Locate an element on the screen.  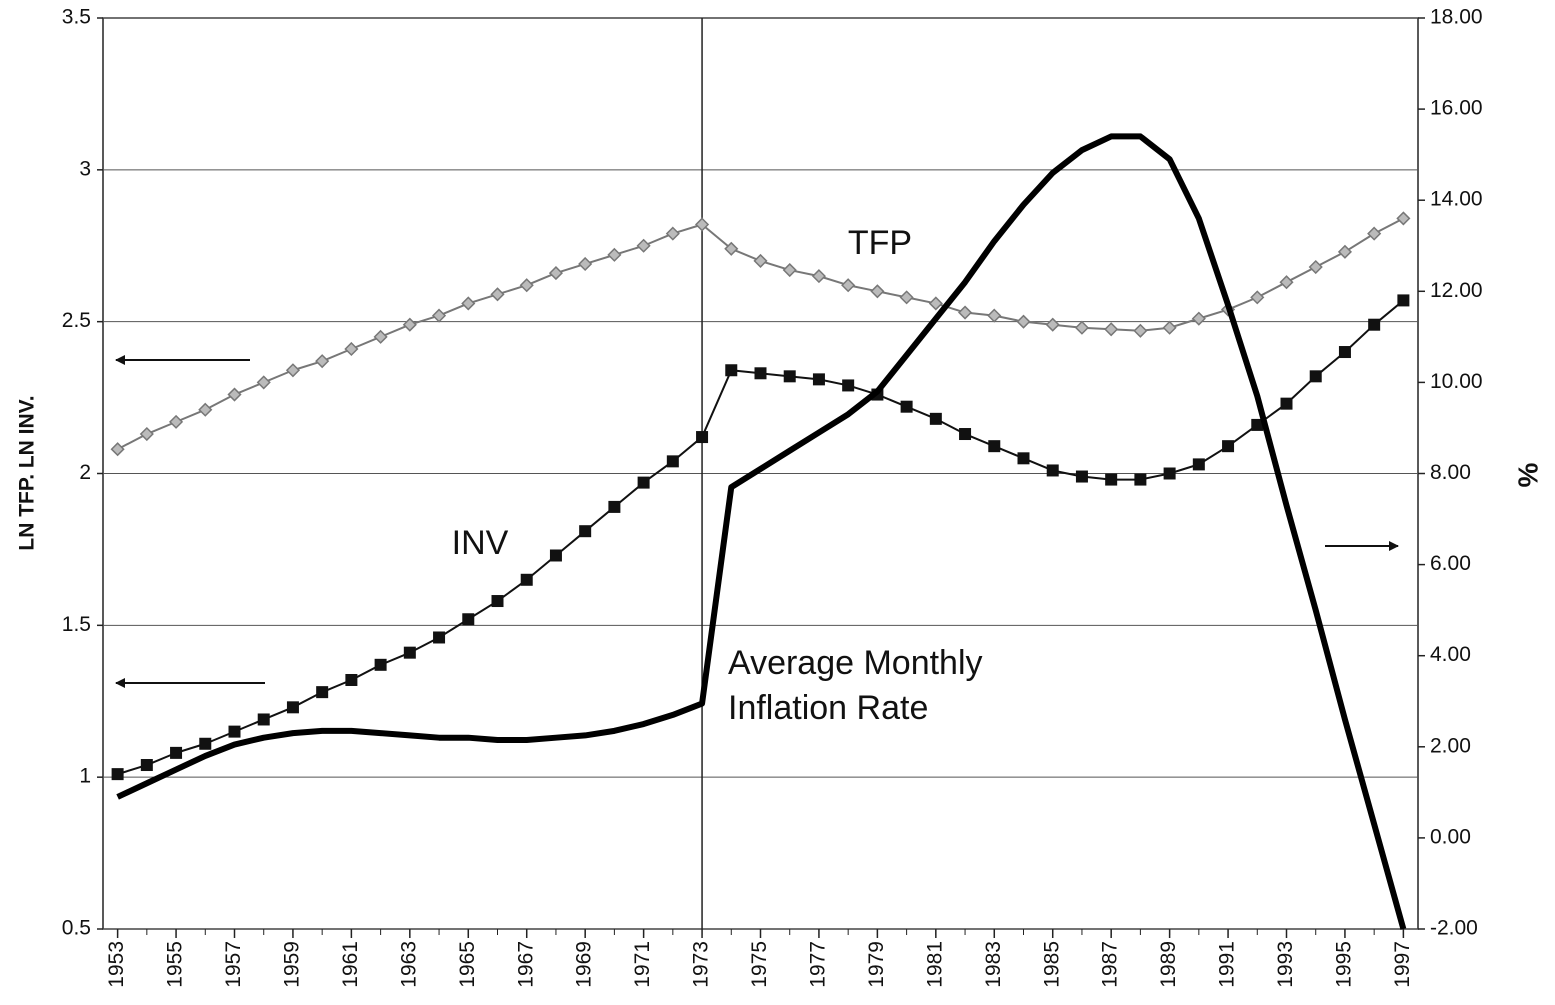
y2-axis-title: % is located at coordinates (1527, 474).